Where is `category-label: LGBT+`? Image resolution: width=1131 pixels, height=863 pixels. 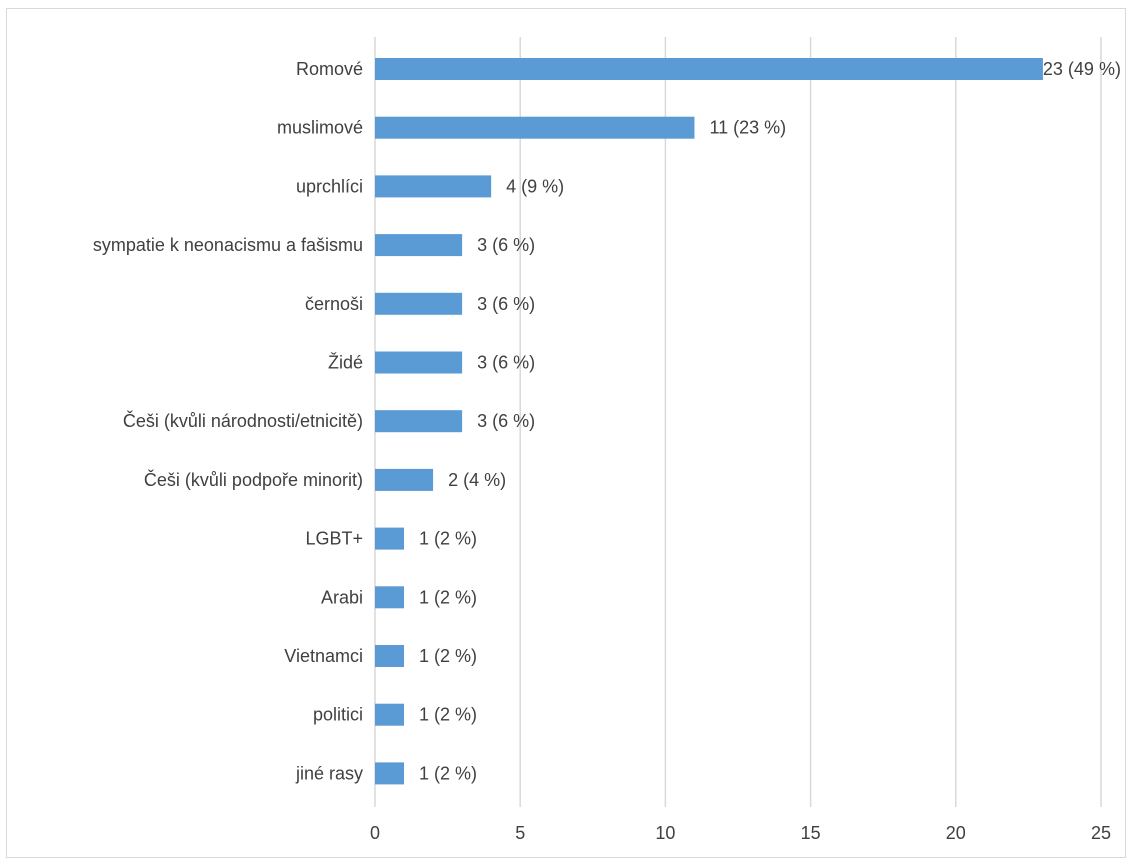
category-label: LGBT+ is located at coordinates (334, 539).